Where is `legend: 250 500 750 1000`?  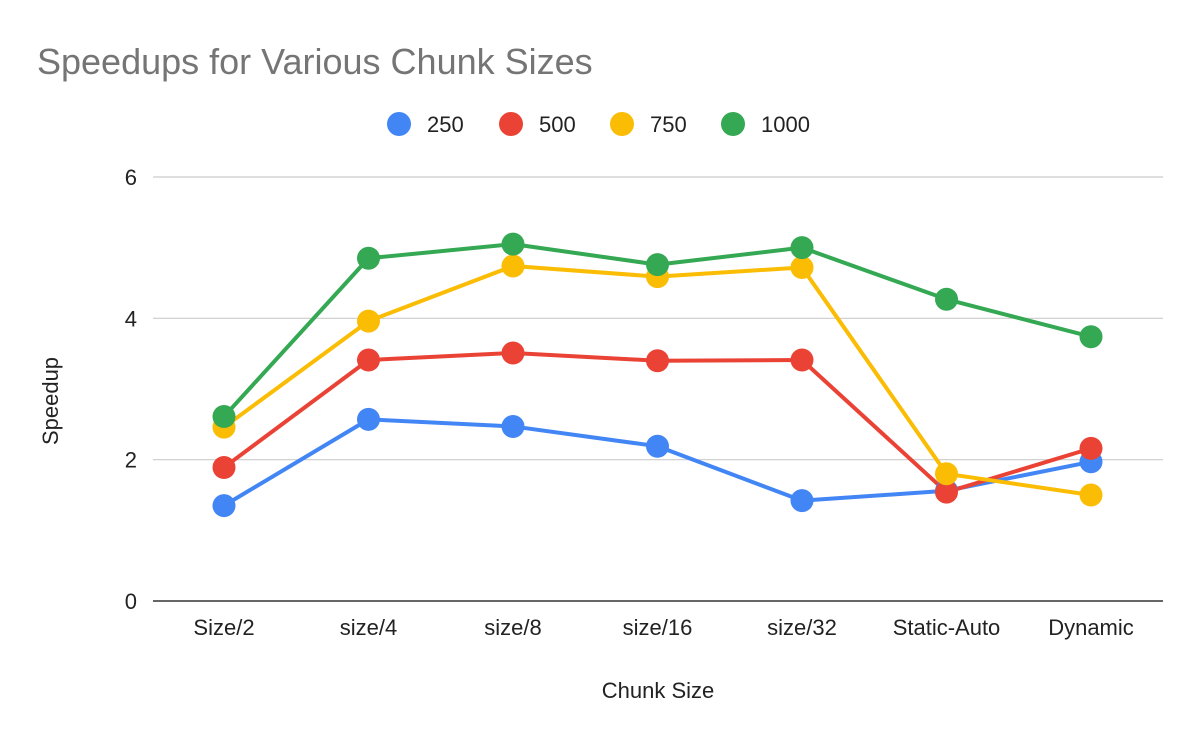 legend: 250 500 750 1000 is located at coordinates (598, 124).